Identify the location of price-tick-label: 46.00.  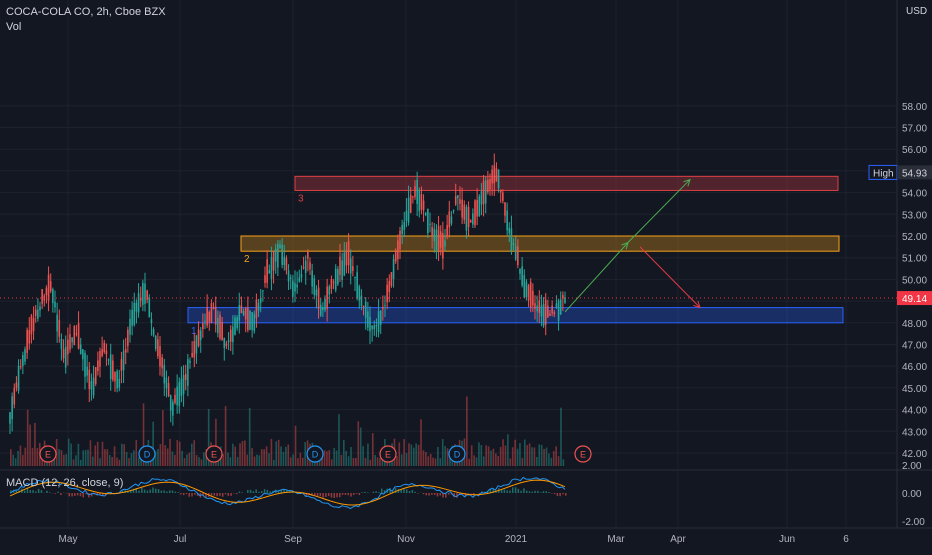
(914, 367).